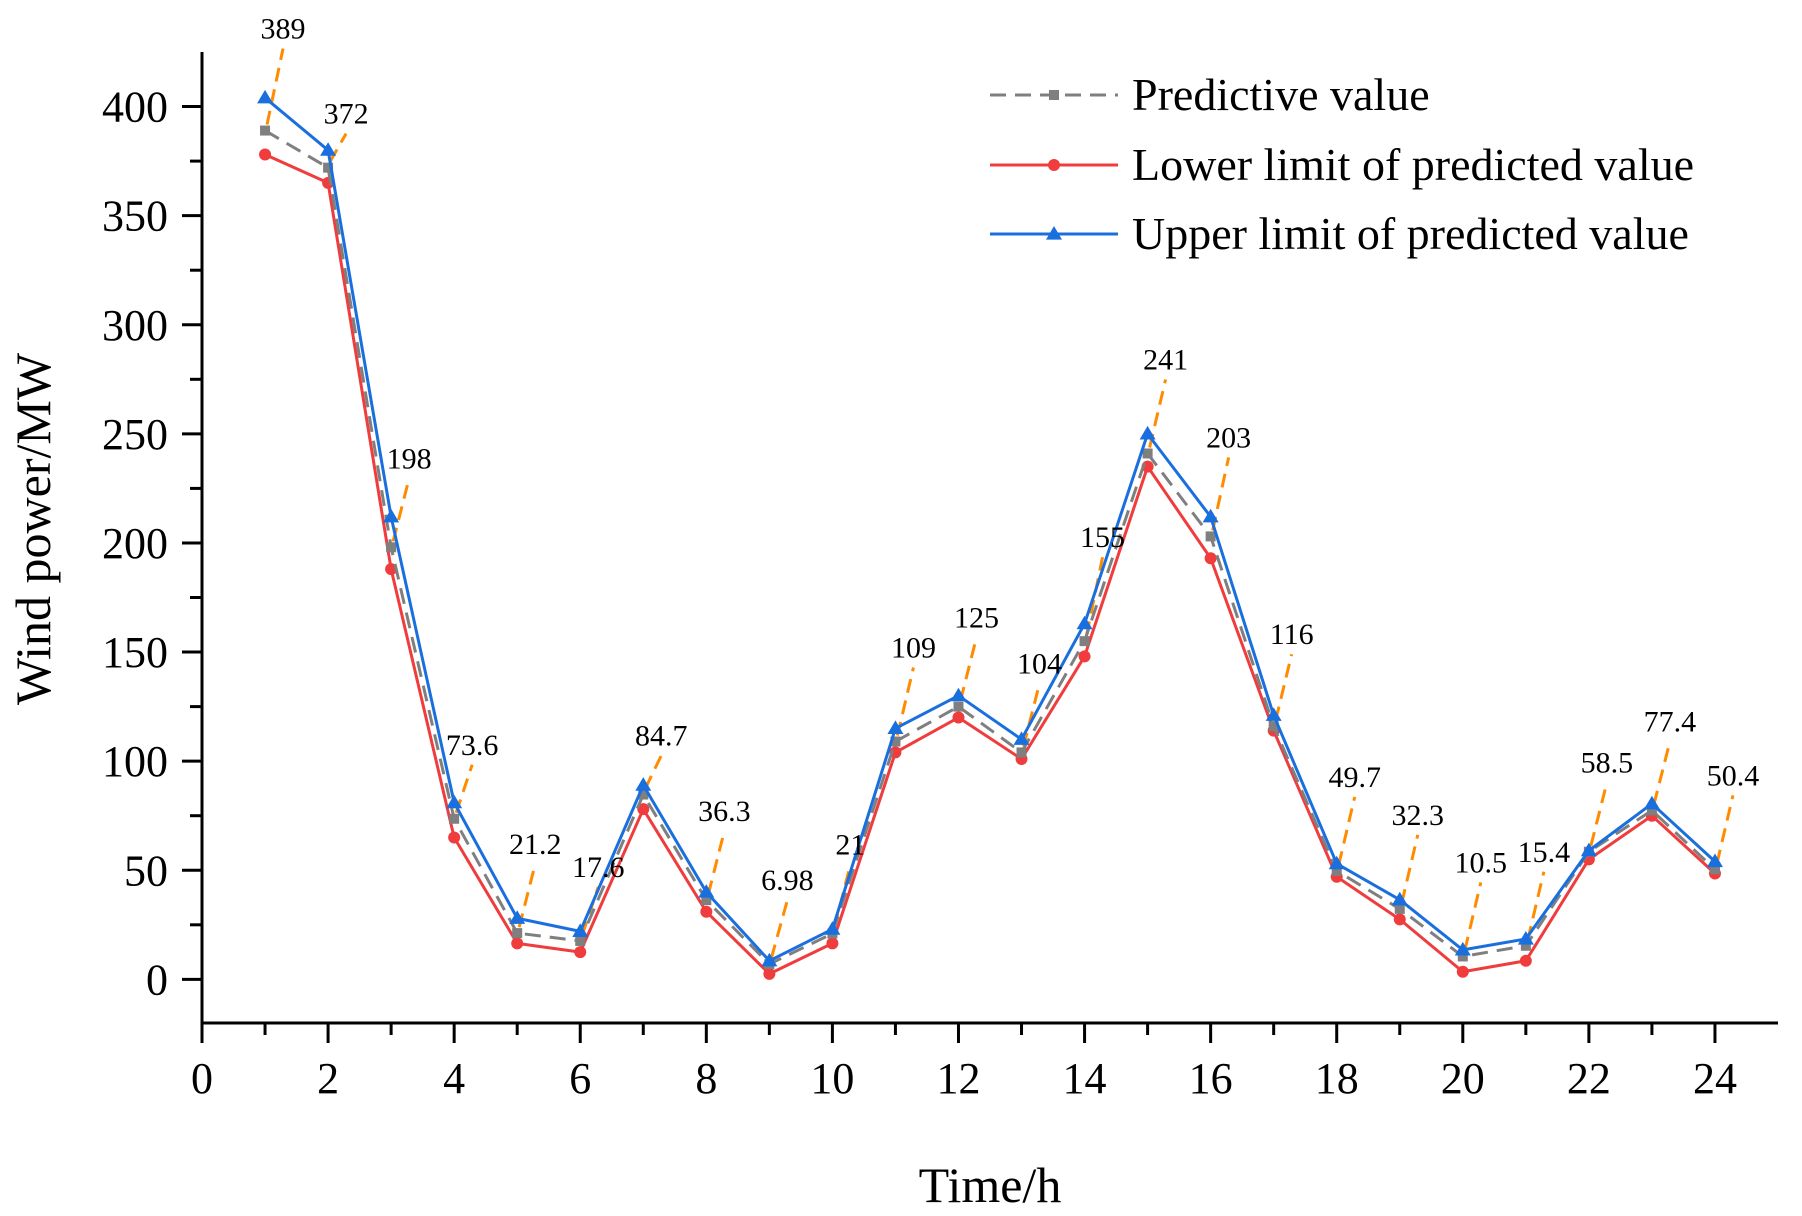 This screenshot has width=1802, height=1216. What do you see at coordinates (1410, 233) in the screenshot?
I see `legend-label: Upper limit of predicted value` at bounding box center [1410, 233].